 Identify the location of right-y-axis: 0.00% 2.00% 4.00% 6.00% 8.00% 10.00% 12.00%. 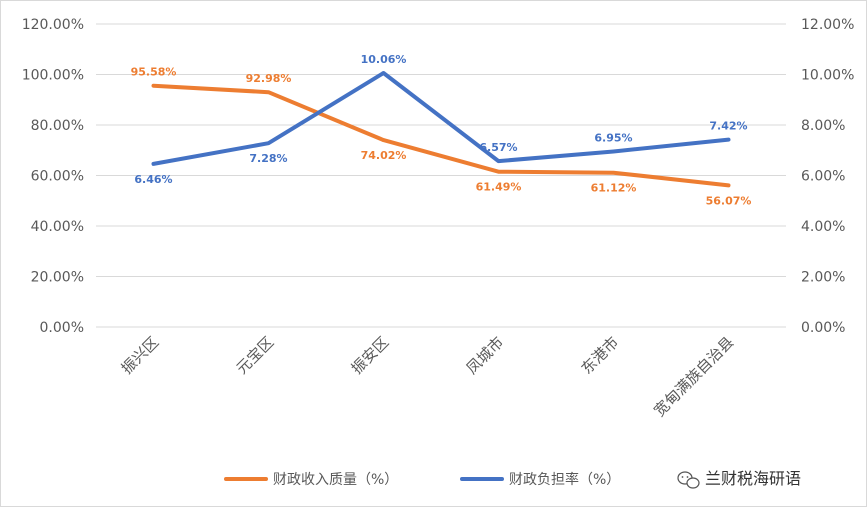
(827, 176).